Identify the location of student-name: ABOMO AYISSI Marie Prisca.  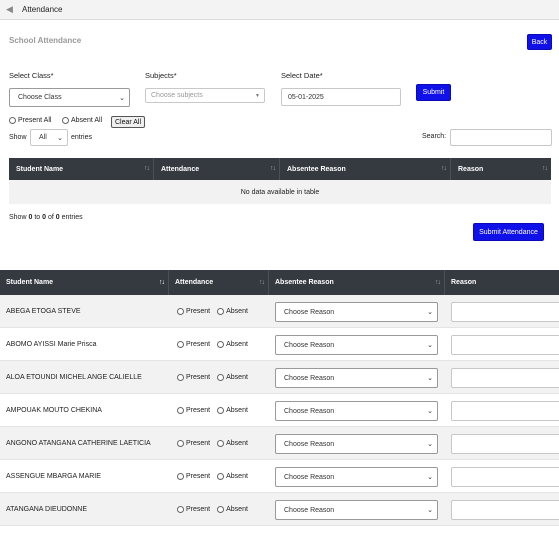
(51, 344).